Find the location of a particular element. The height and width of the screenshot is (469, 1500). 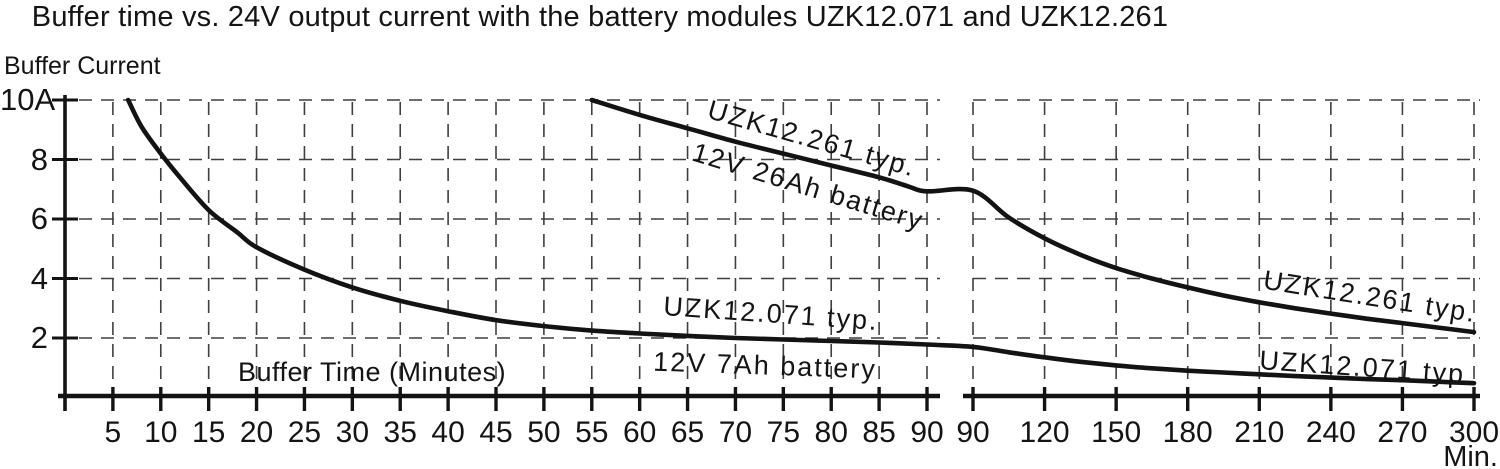

x-tick-label: 75 is located at coordinates (783, 432).